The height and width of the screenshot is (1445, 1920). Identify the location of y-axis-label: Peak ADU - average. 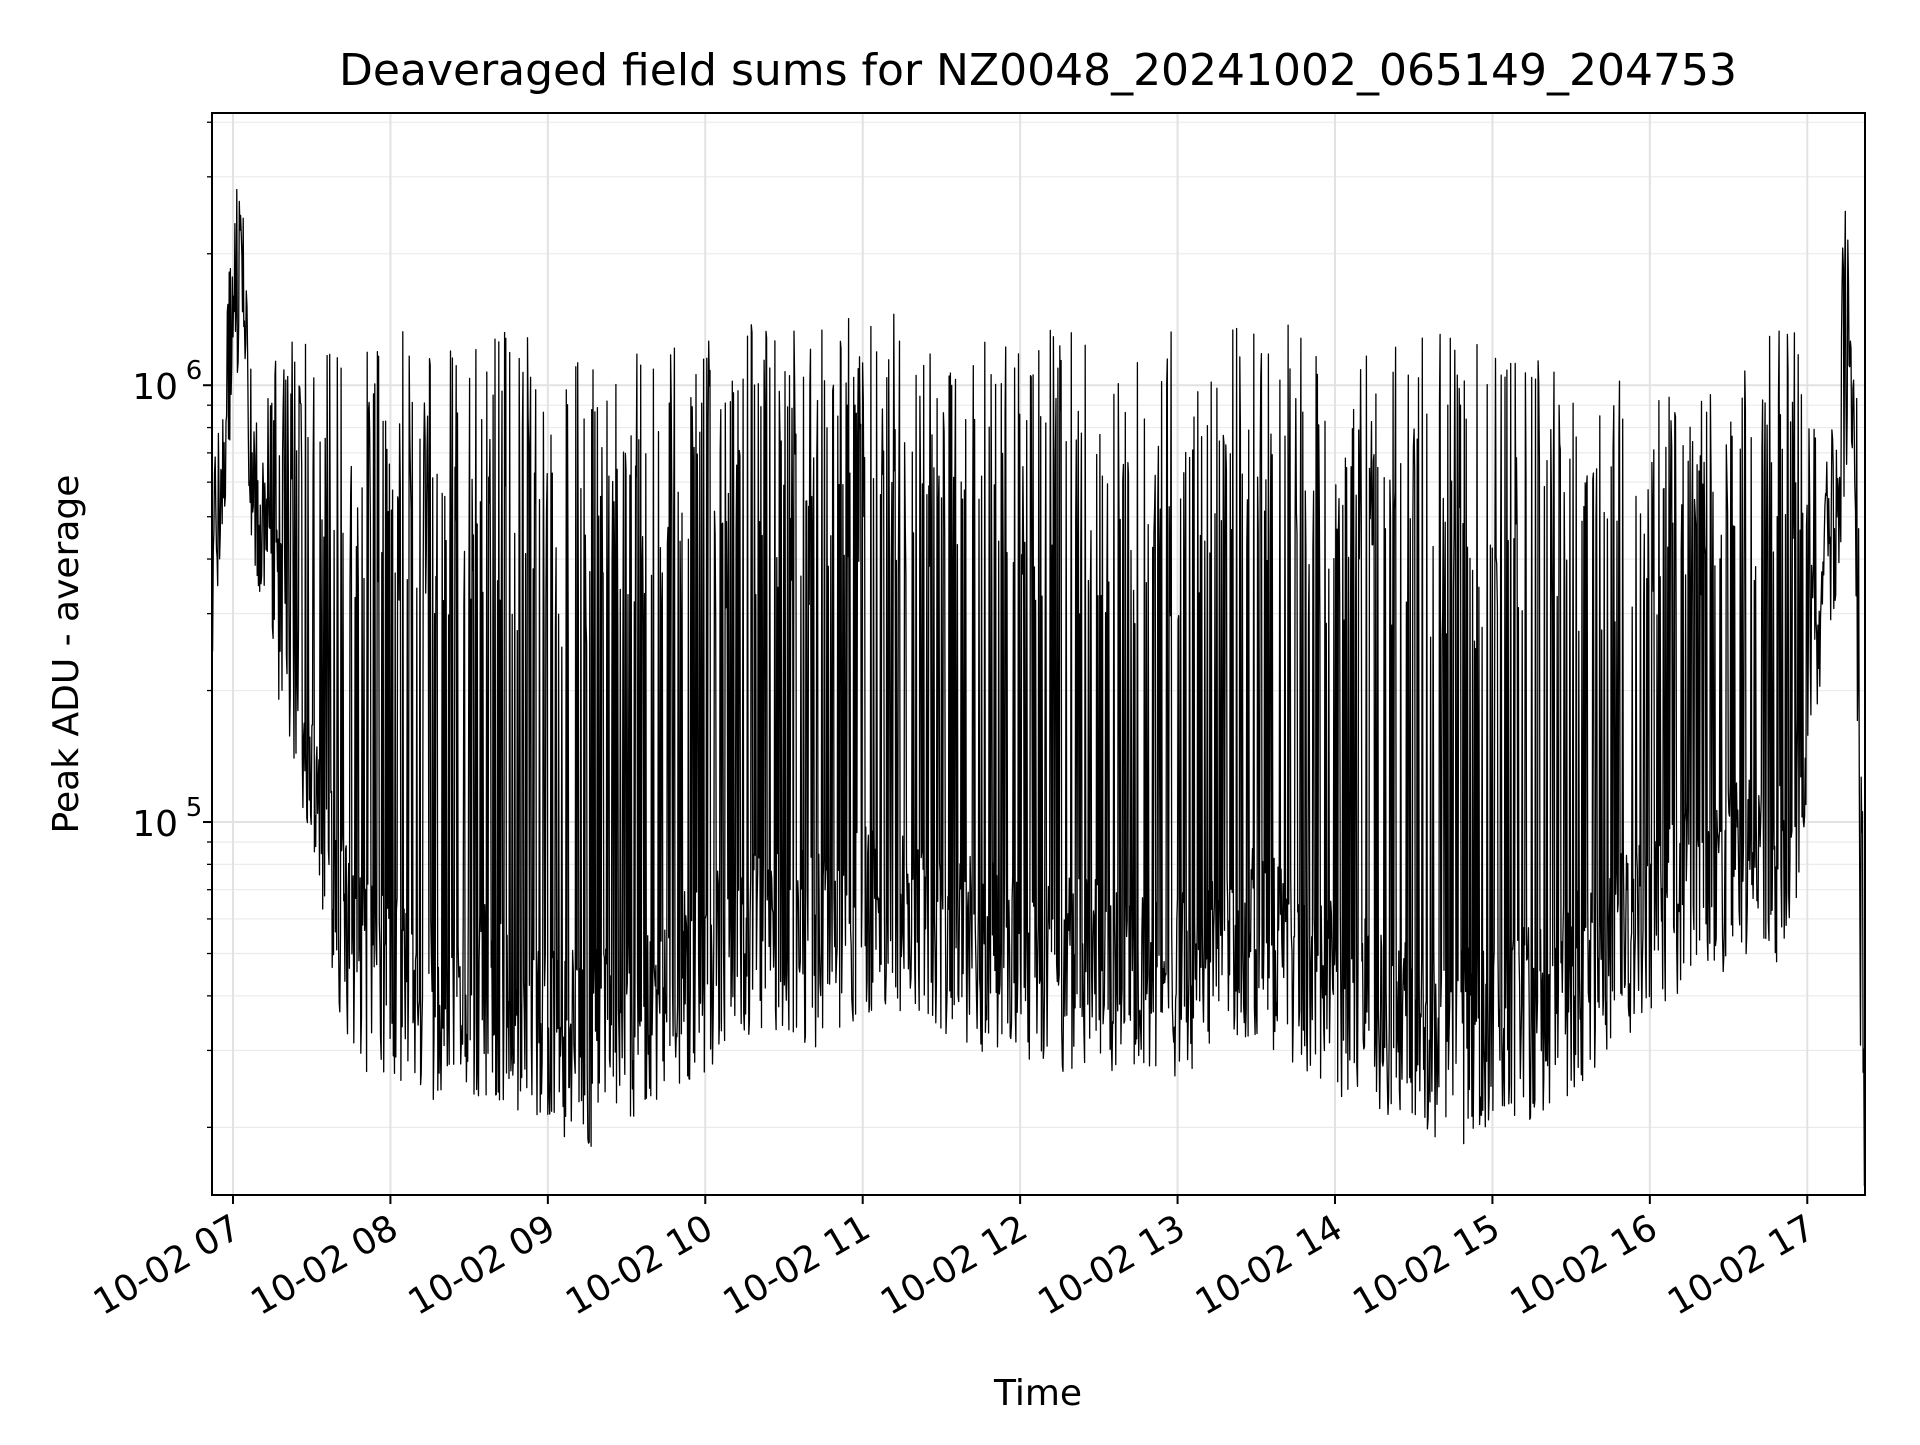
(66, 654).